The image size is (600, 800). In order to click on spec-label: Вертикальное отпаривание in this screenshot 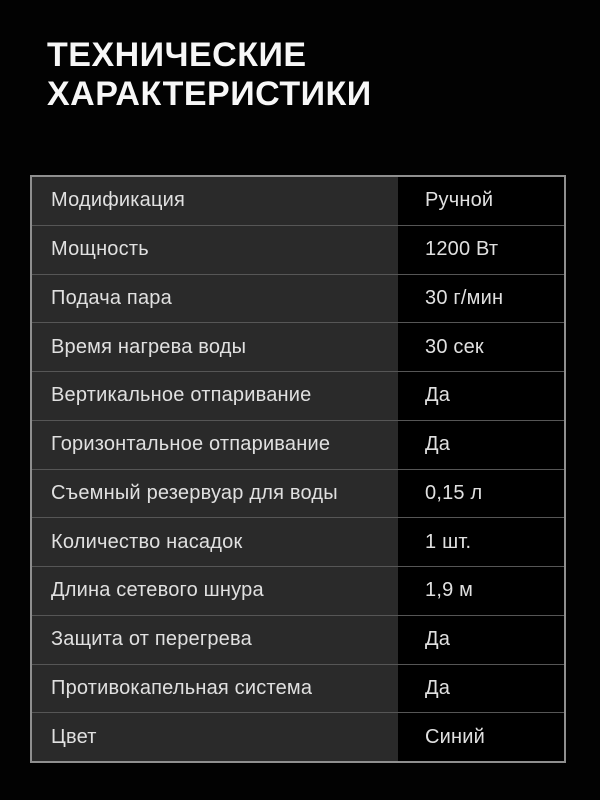, I will do `click(215, 396)`.